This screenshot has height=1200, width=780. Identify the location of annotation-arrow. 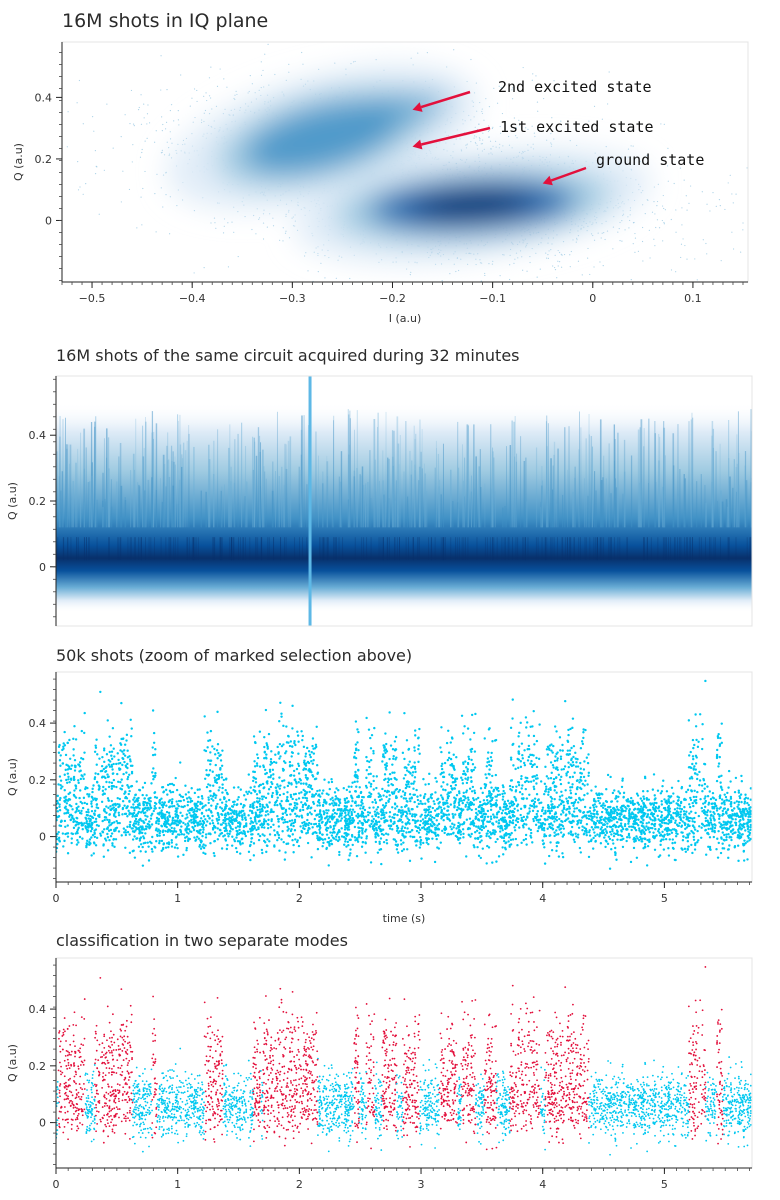
(568, 174).